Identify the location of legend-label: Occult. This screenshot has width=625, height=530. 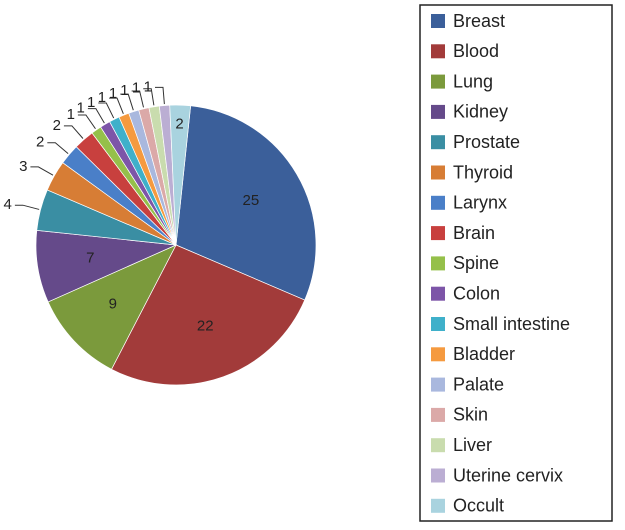
(478, 506).